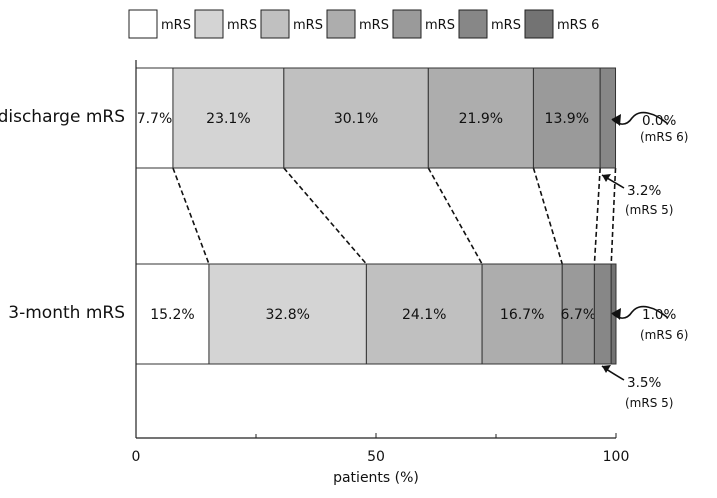 The image size is (717, 498). I want to click on legend-label: mRS 6, so click(578, 25).